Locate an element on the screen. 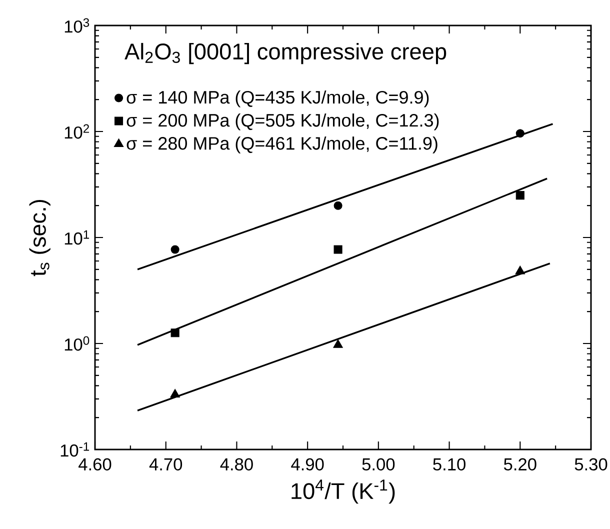 This screenshot has height=529, width=610. x-tick-label: 4.70 is located at coordinates (165, 464).